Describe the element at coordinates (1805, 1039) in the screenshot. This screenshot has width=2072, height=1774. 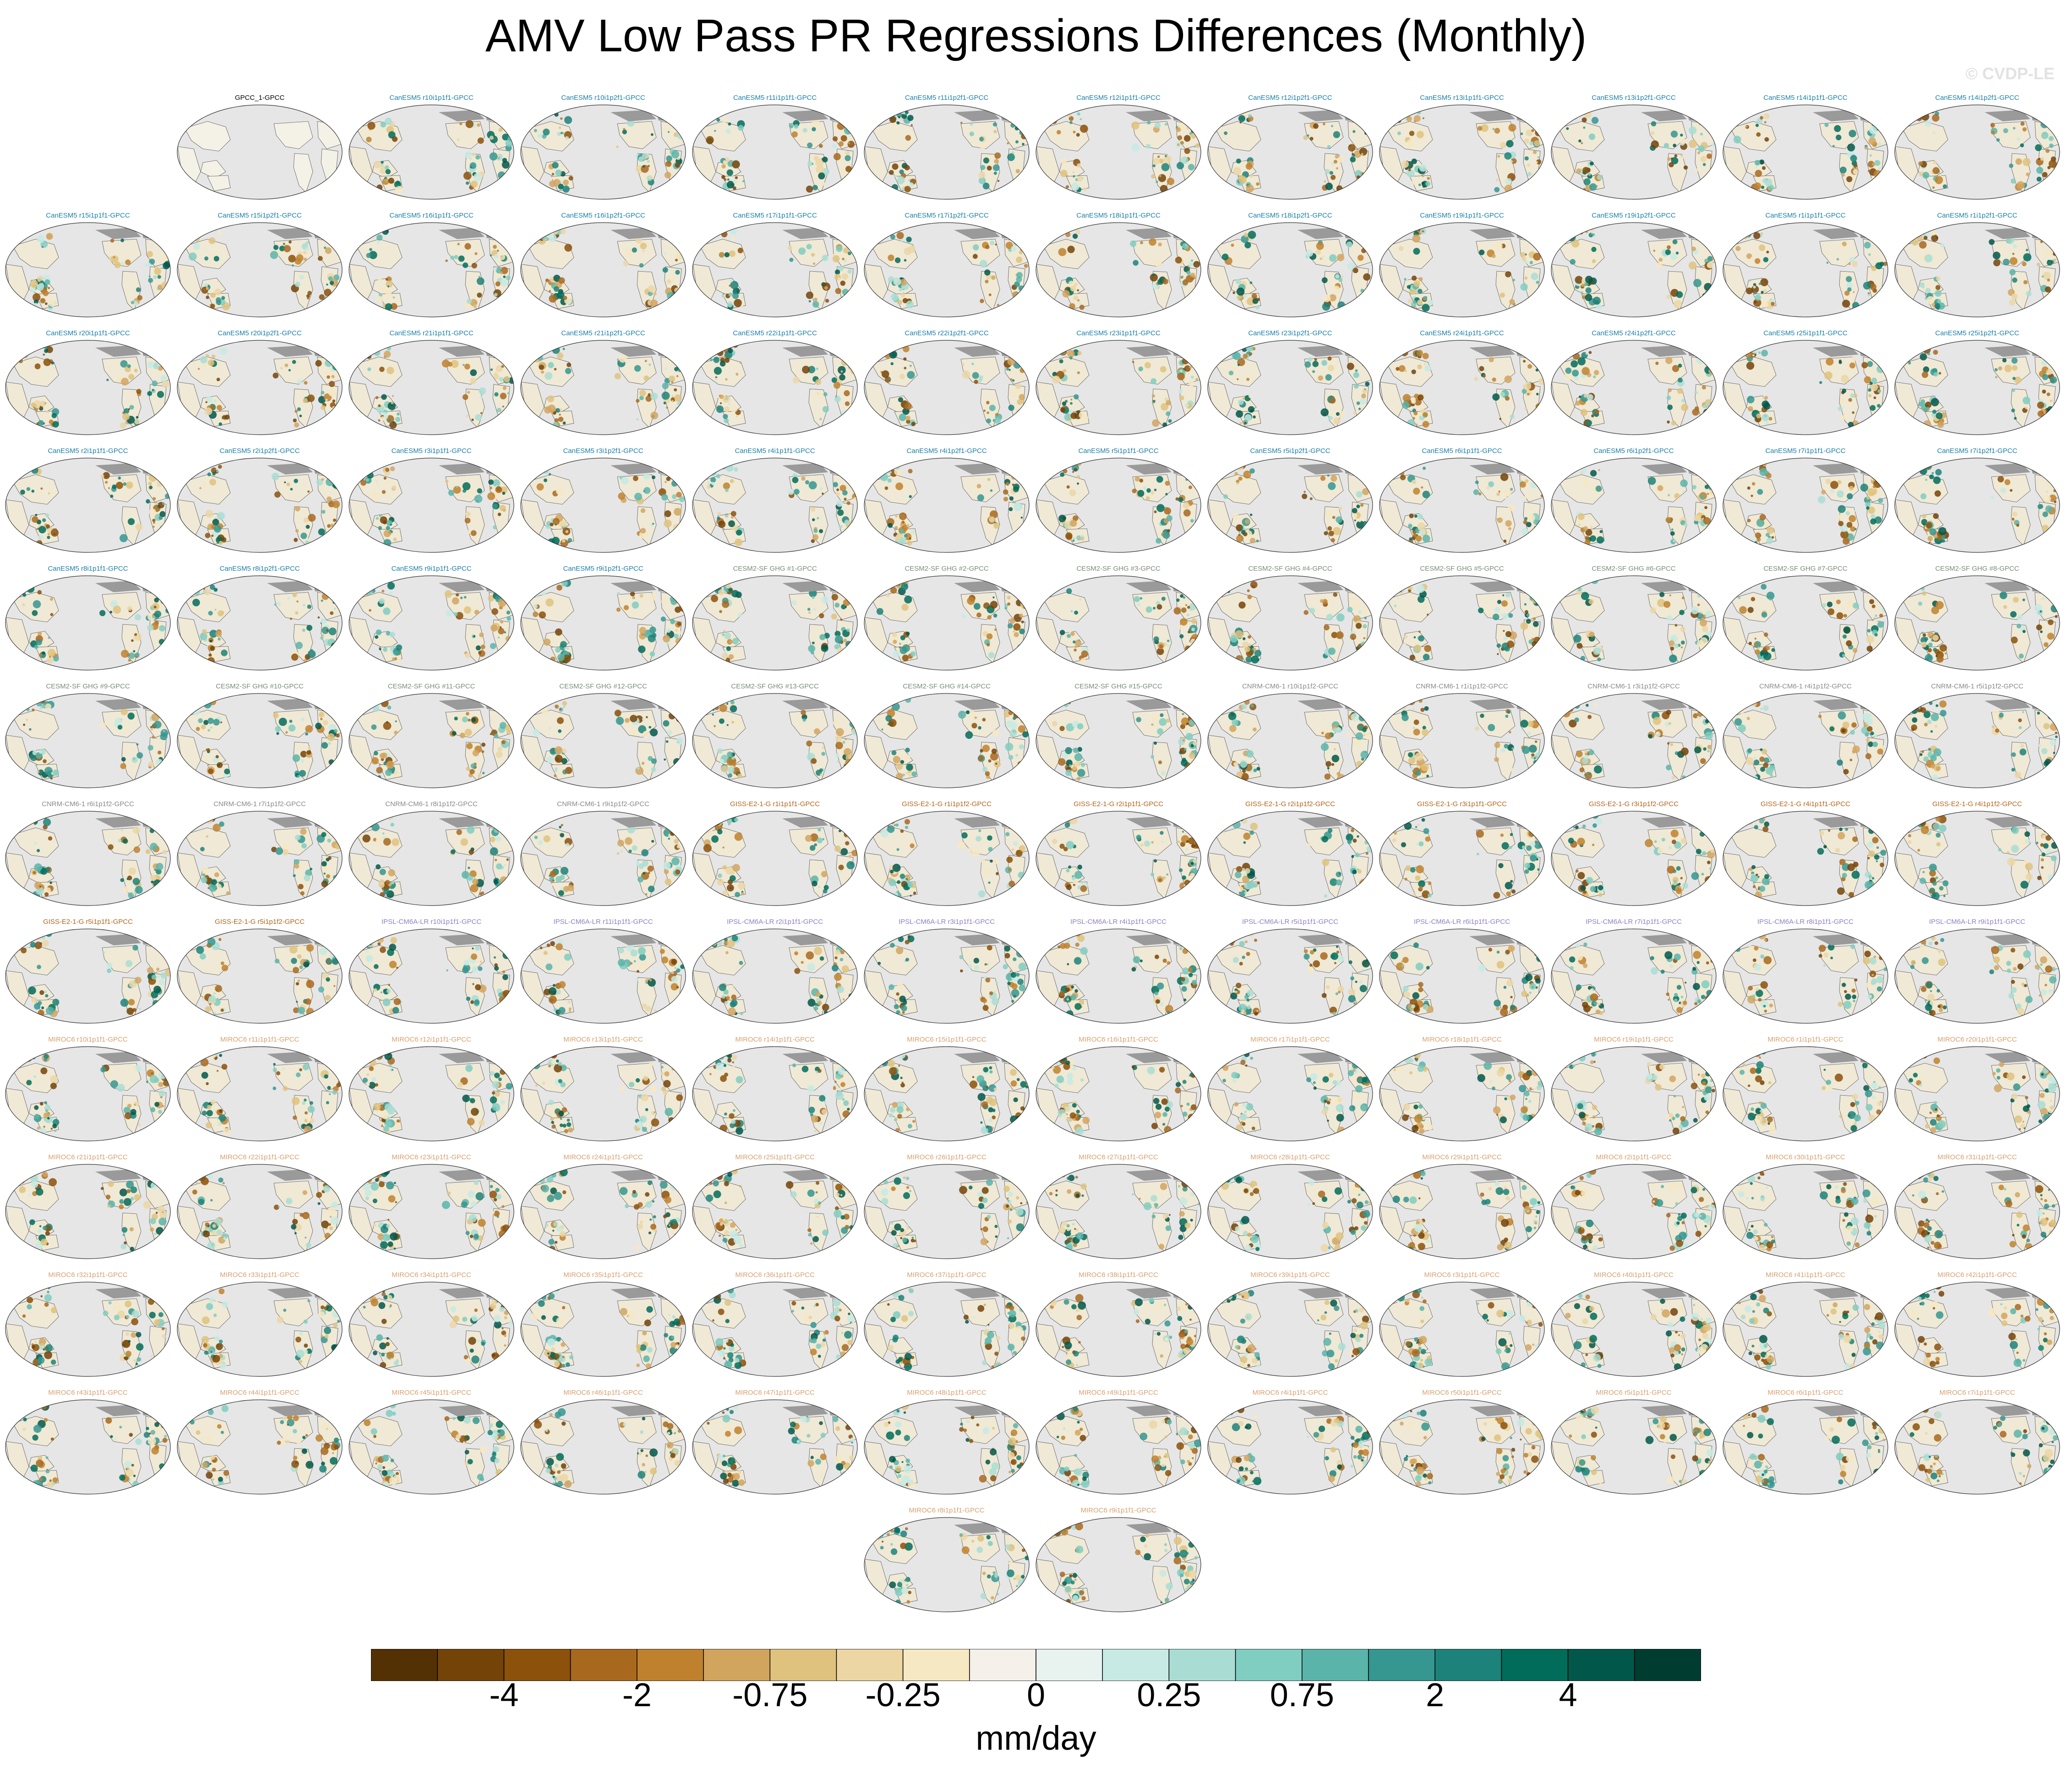
I see `map-panel-label: MIROC6 r1i1p1f1-GPCC` at that location.